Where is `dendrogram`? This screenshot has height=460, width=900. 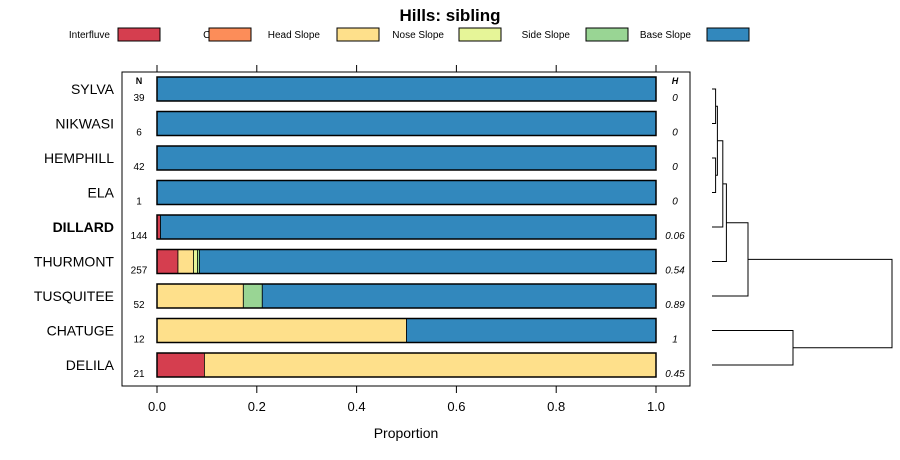
dendrogram is located at coordinates (802, 227).